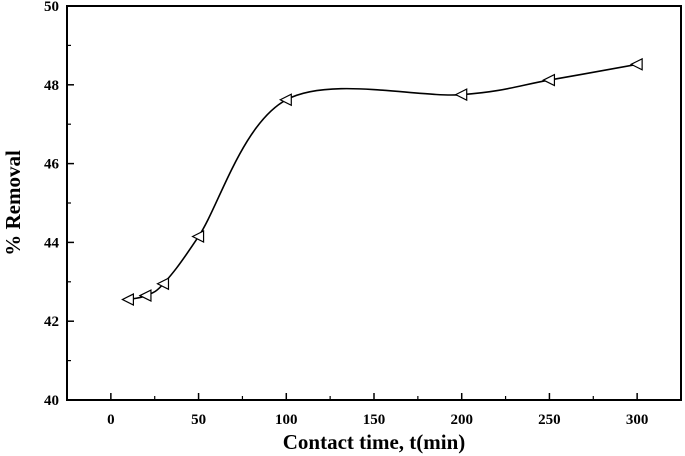 The image size is (685, 456). What do you see at coordinates (374, 420) in the screenshot?
I see `x-tick-label: 150` at bounding box center [374, 420].